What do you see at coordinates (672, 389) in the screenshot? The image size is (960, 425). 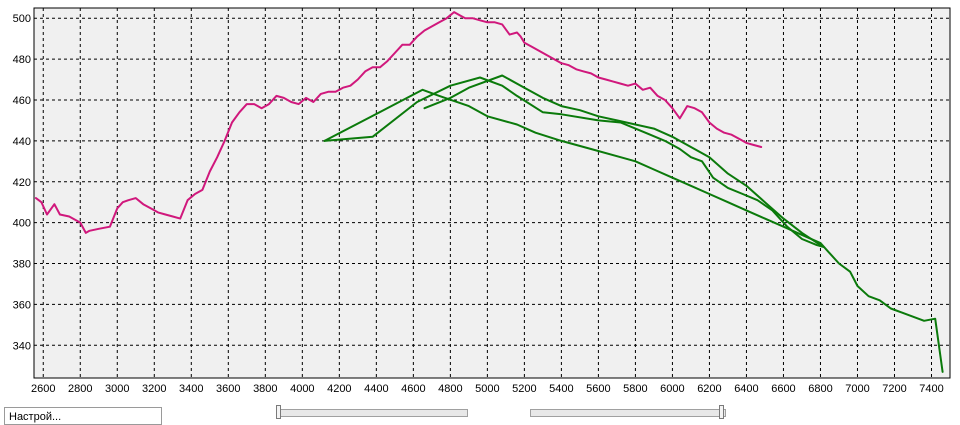 I see `x-tick-label: 6000` at bounding box center [672, 389].